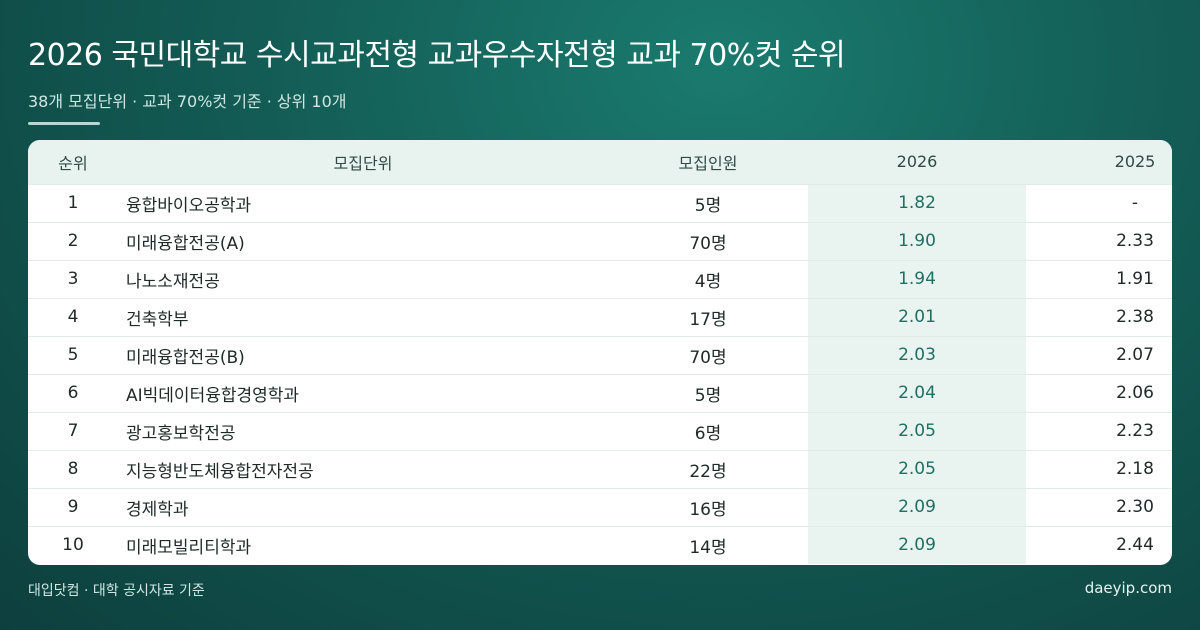 The height and width of the screenshot is (630, 1200). What do you see at coordinates (1135, 241) in the screenshot?
I see `cut-2025-cell: 2.33` at bounding box center [1135, 241].